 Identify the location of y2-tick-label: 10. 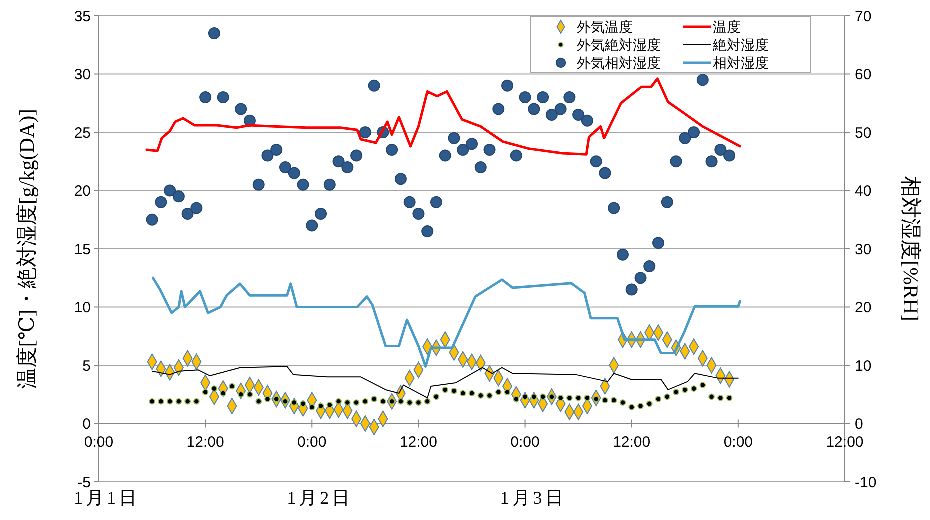
(863, 366).